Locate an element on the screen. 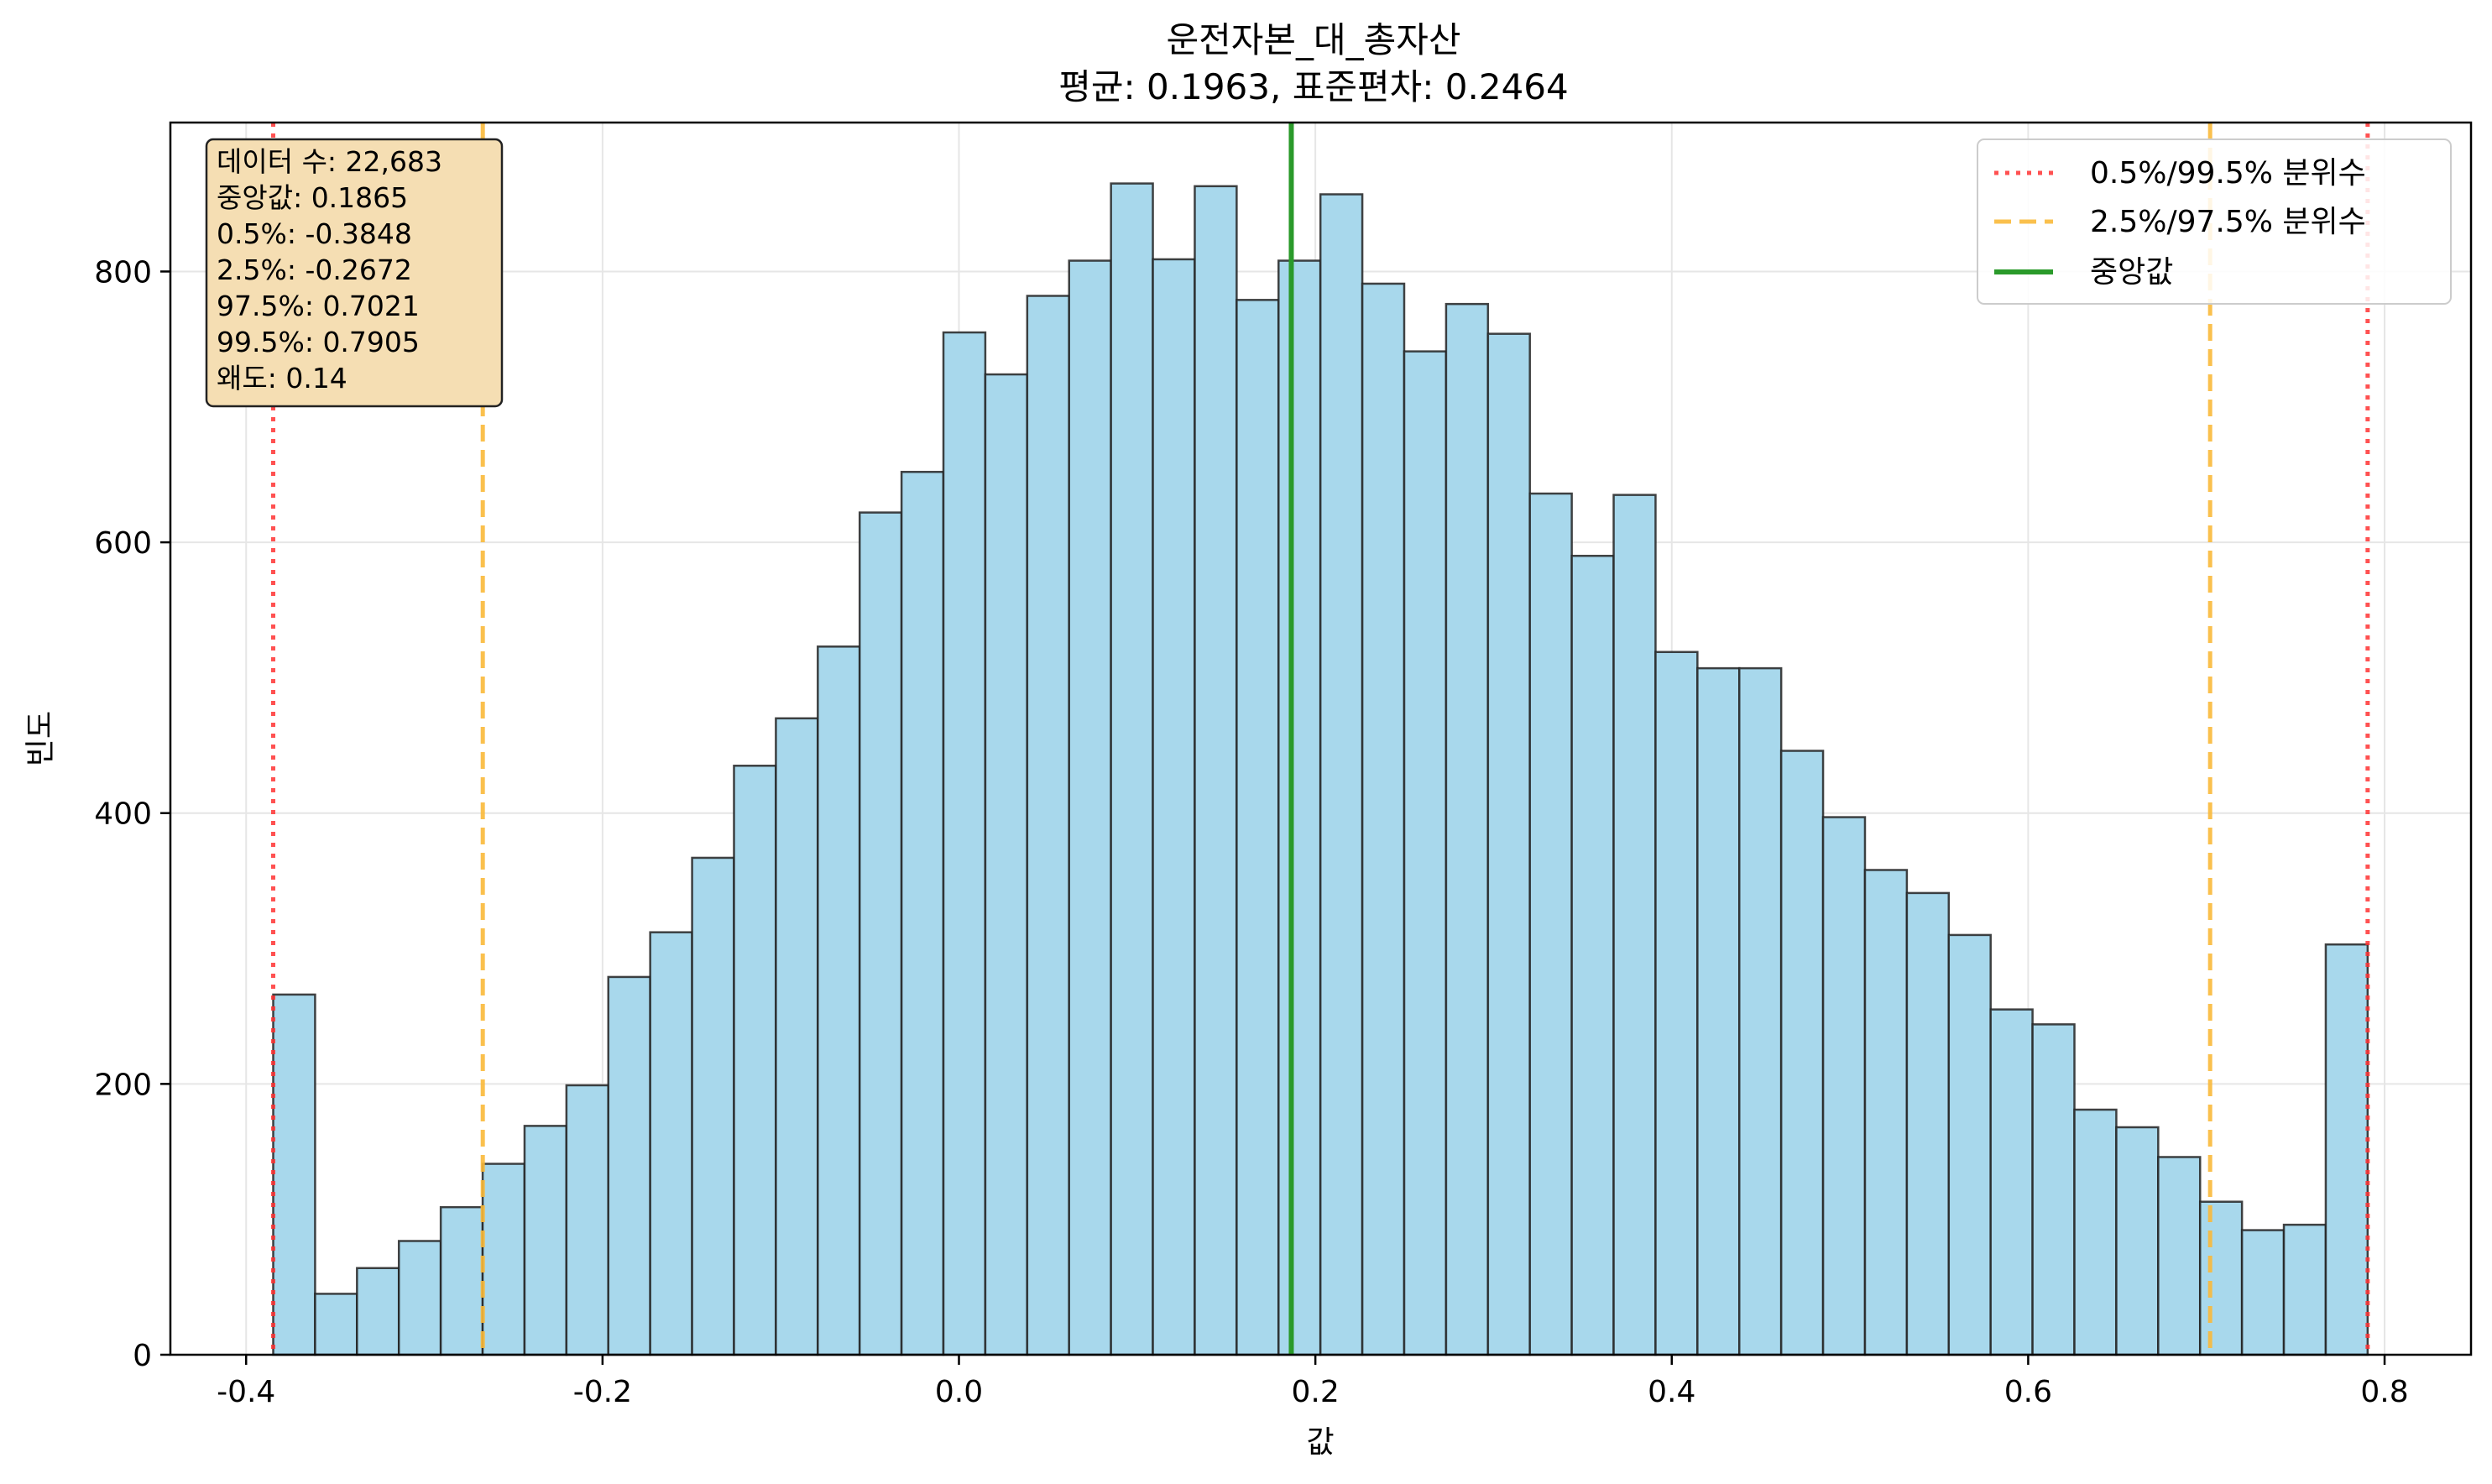 The image size is (2492, 1484). y-tick-label: 800 is located at coordinates (123, 272).